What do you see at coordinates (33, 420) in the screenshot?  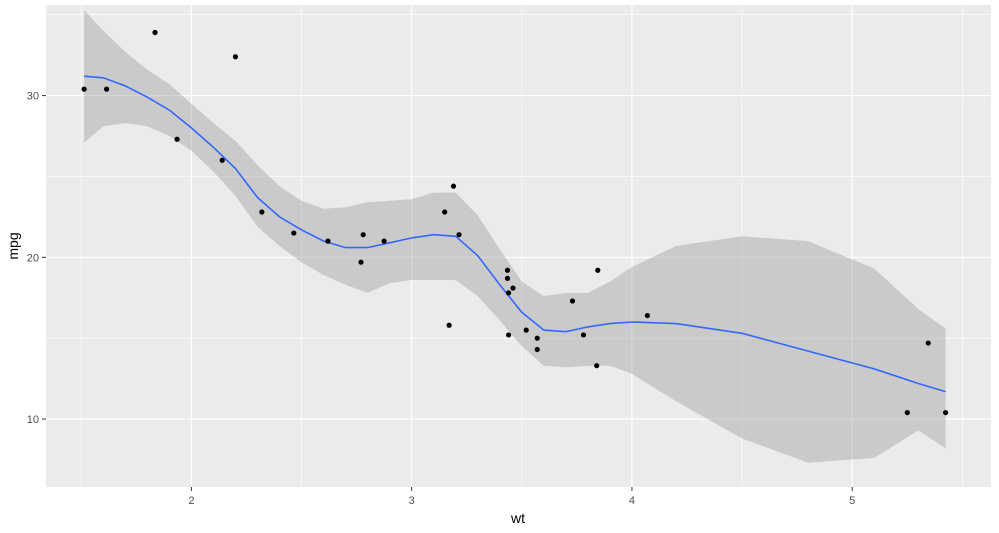 I see `y-tick-label: 10` at bounding box center [33, 420].